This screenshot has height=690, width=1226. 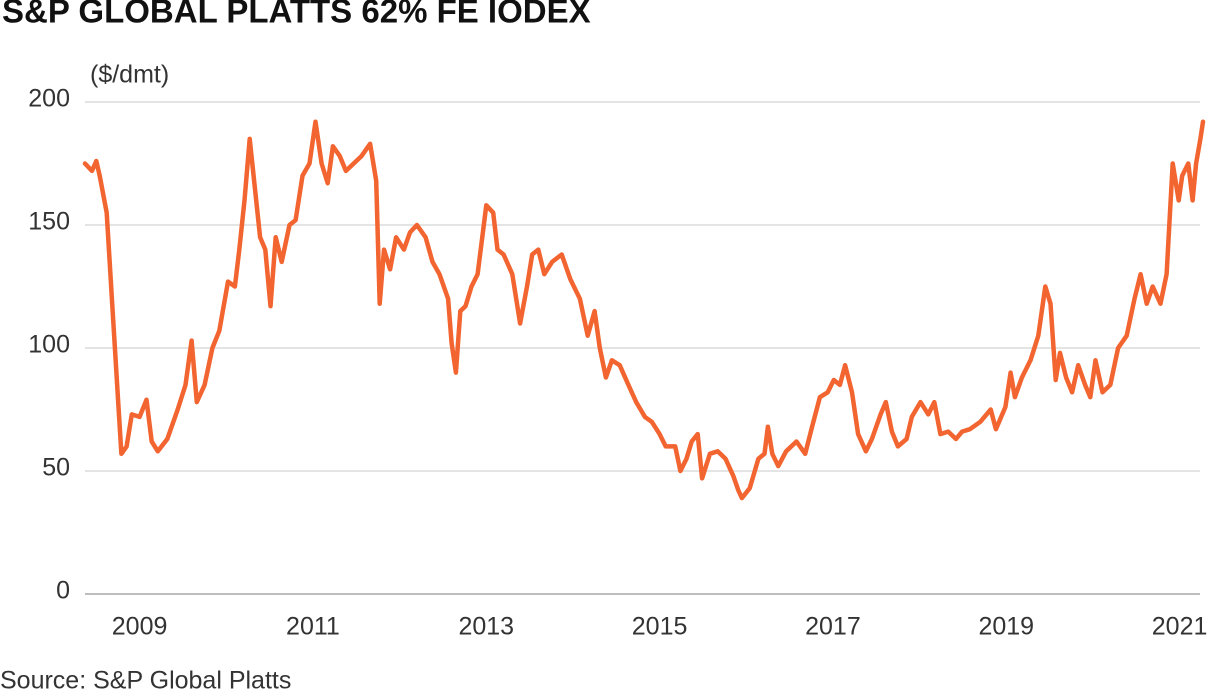 What do you see at coordinates (1180, 627) in the screenshot?
I see `x-tick-label: 2021` at bounding box center [1180, 627].